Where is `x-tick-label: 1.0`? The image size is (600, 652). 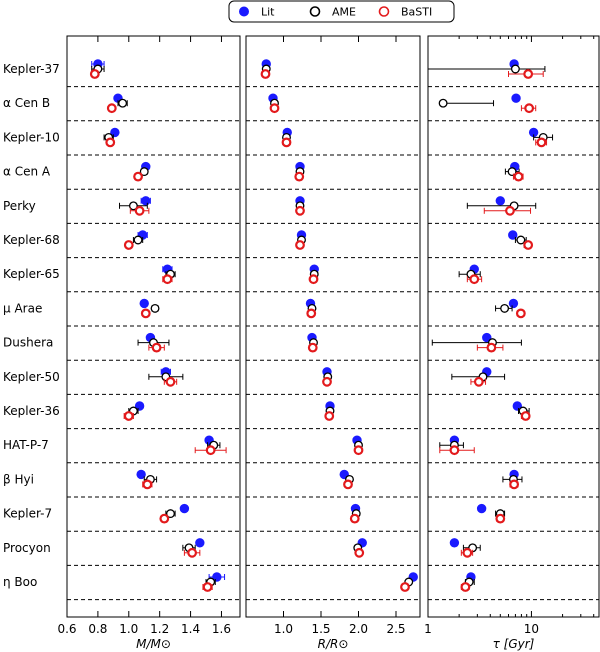
x-tick-label: 1.0 is located at coordinates (283, 629).